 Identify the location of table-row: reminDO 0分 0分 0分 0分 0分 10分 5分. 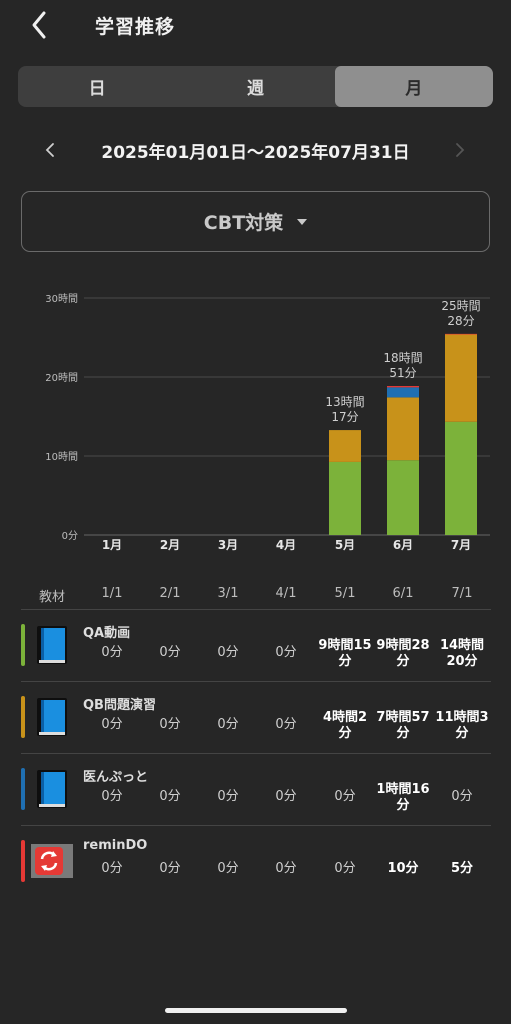
(256, 862).